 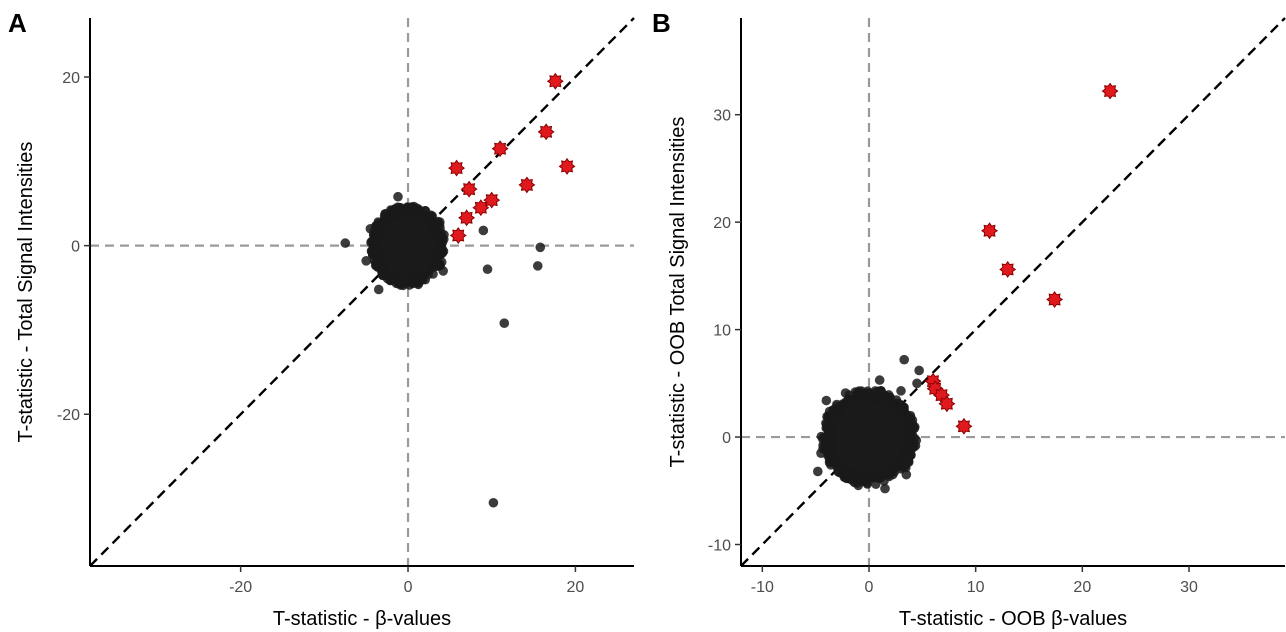 What do you see at coordinates (722, 331) in the screenshot?
I see `y-tick-label: 10` at bounding box center [722, 331].